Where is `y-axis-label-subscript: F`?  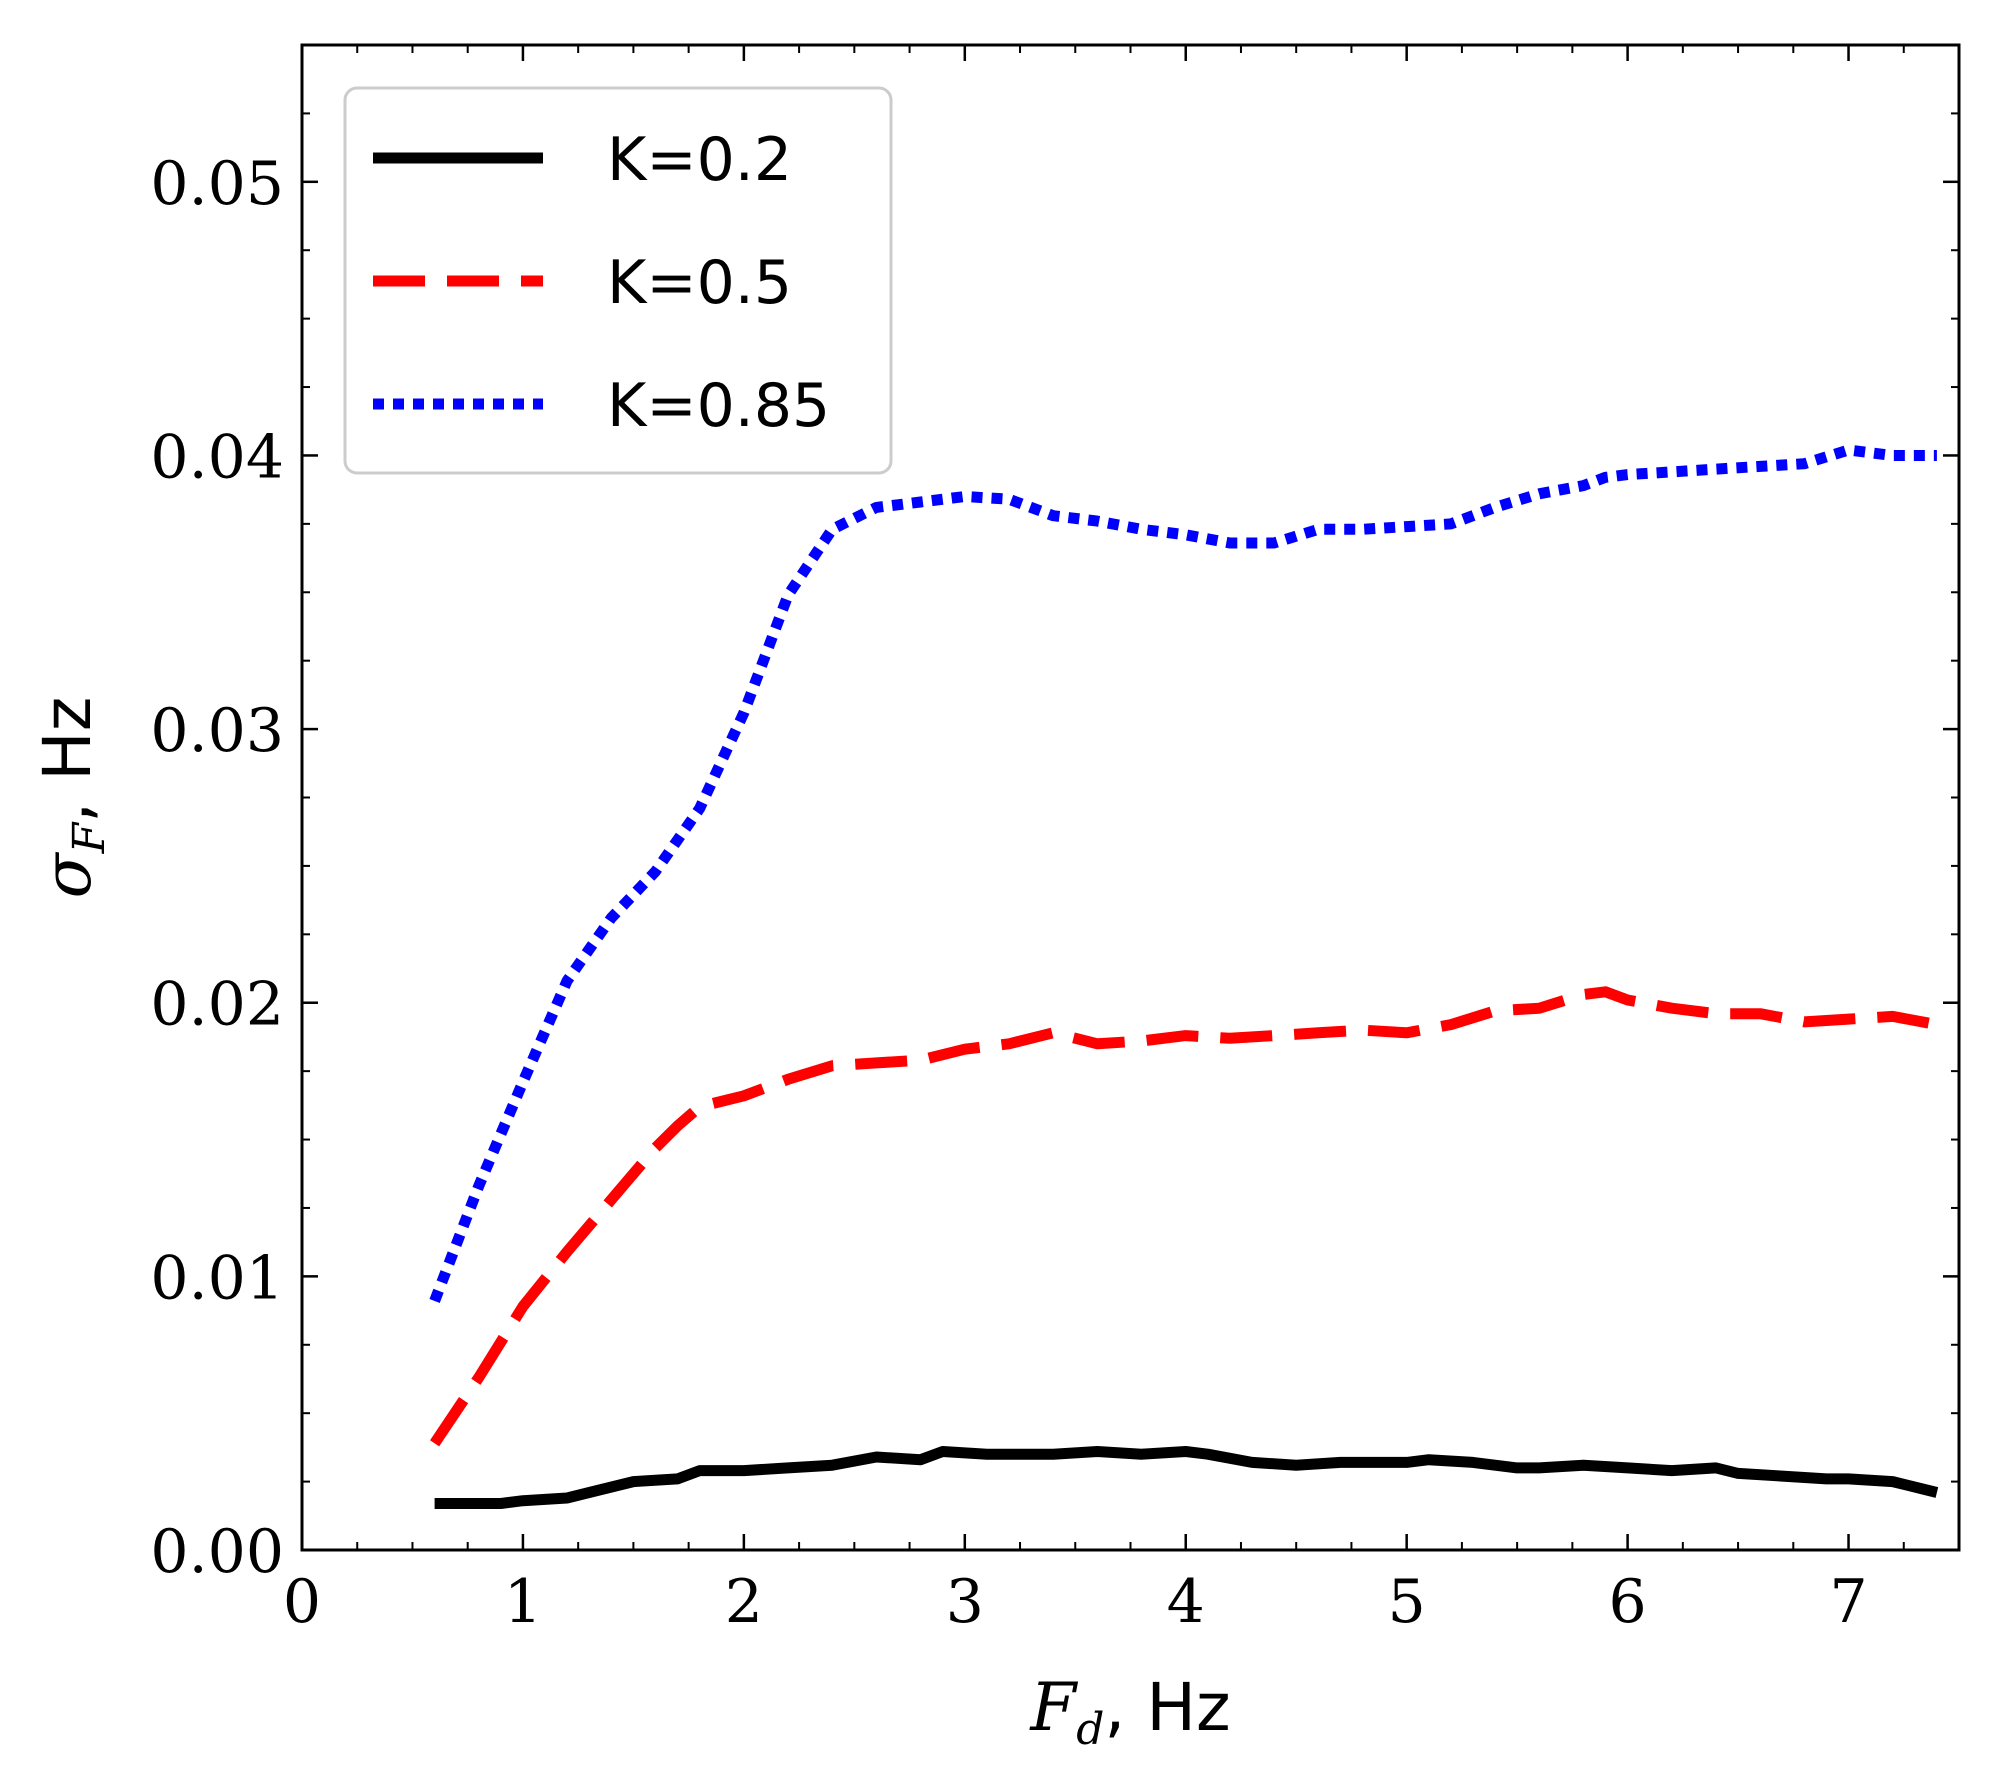
y-axis-label-subscript: F is located at coordinates (89, 837).